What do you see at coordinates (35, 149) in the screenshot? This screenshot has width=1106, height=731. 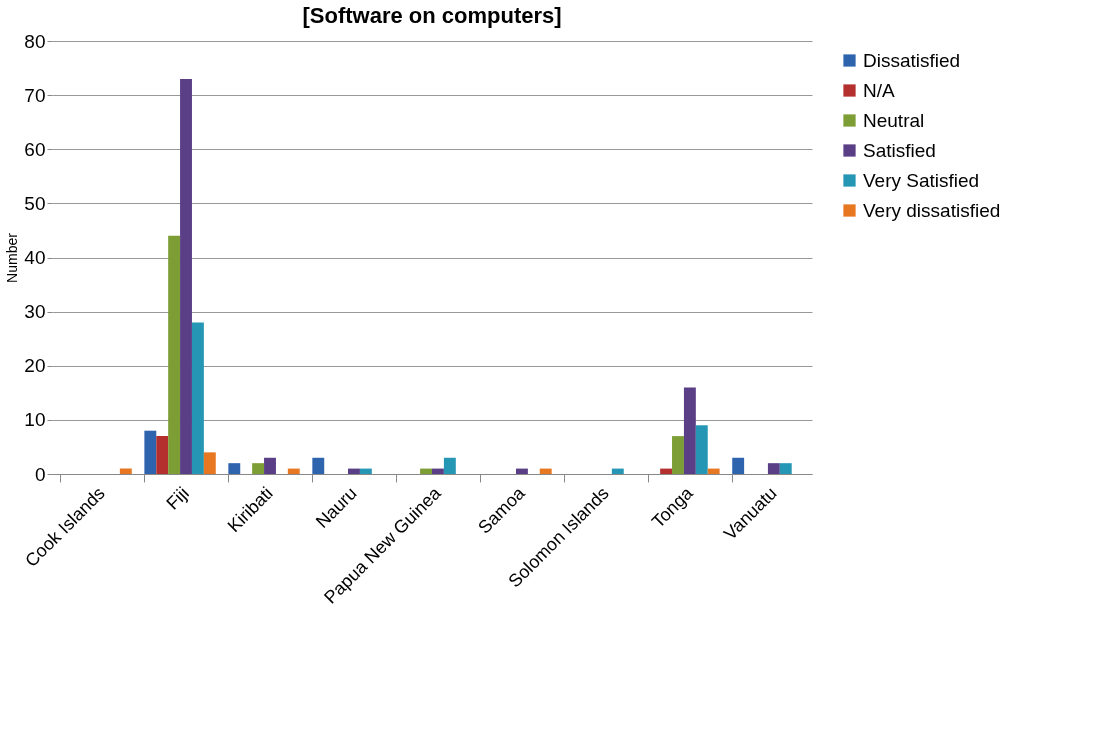 I see `y-tick-label: 60` at bounding box center [35, 149].